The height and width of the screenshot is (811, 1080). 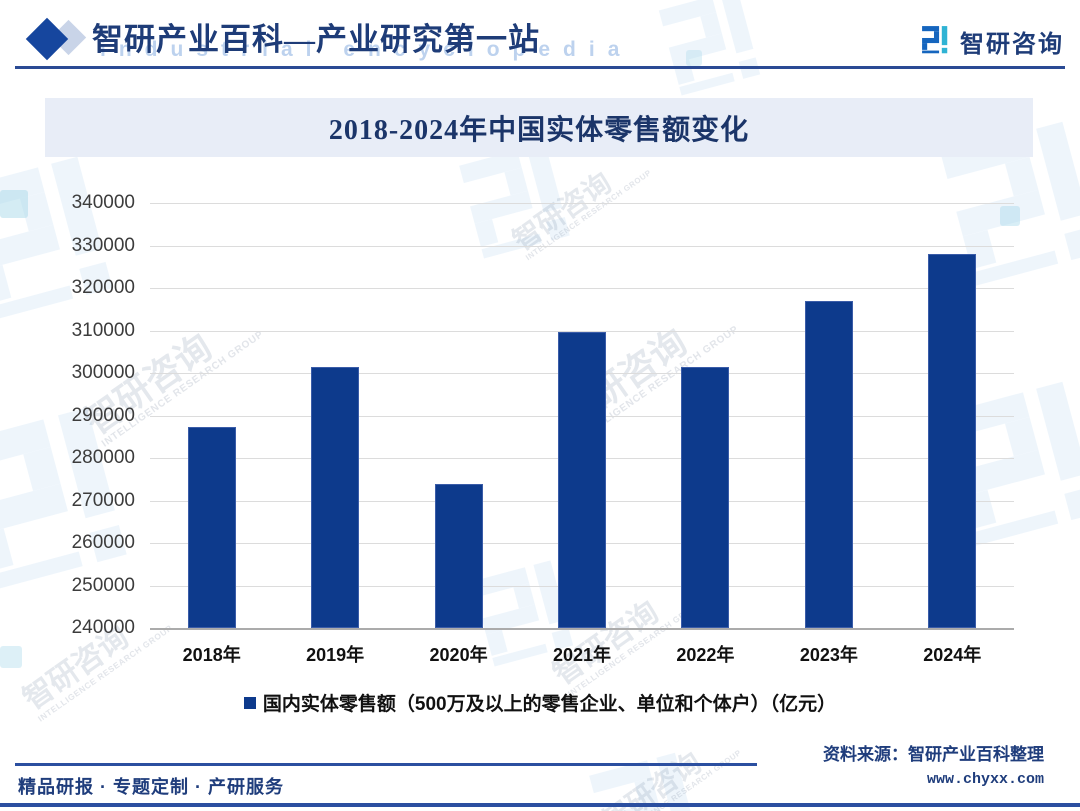 I want to click on x-tick-label: 2022年, so click(x=705, y=655).